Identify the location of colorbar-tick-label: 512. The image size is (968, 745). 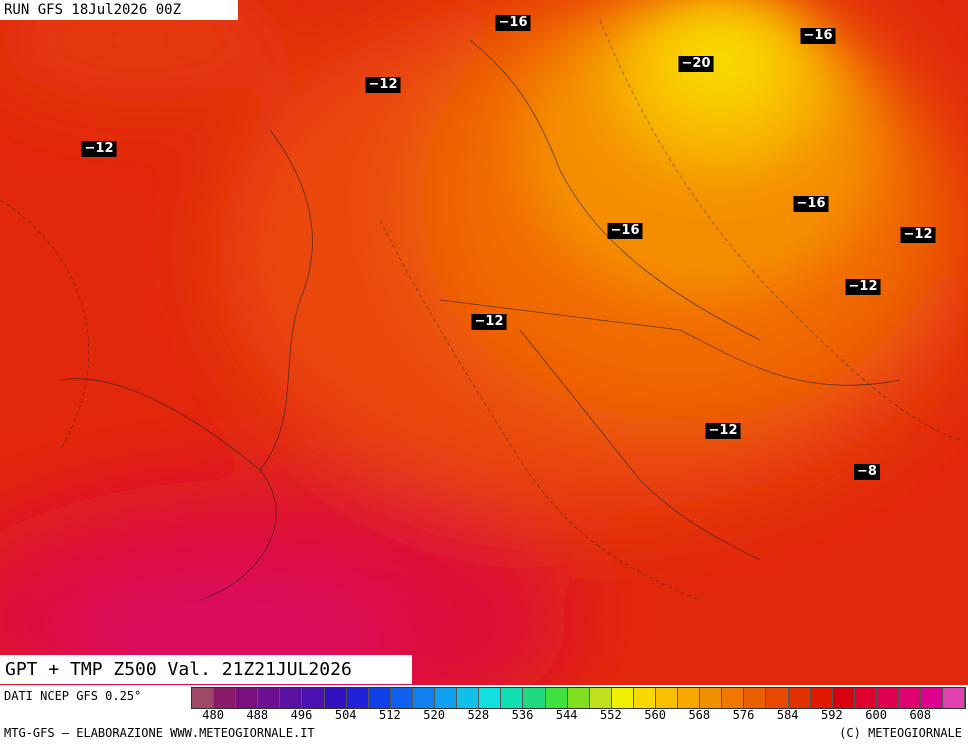
(390, 715).